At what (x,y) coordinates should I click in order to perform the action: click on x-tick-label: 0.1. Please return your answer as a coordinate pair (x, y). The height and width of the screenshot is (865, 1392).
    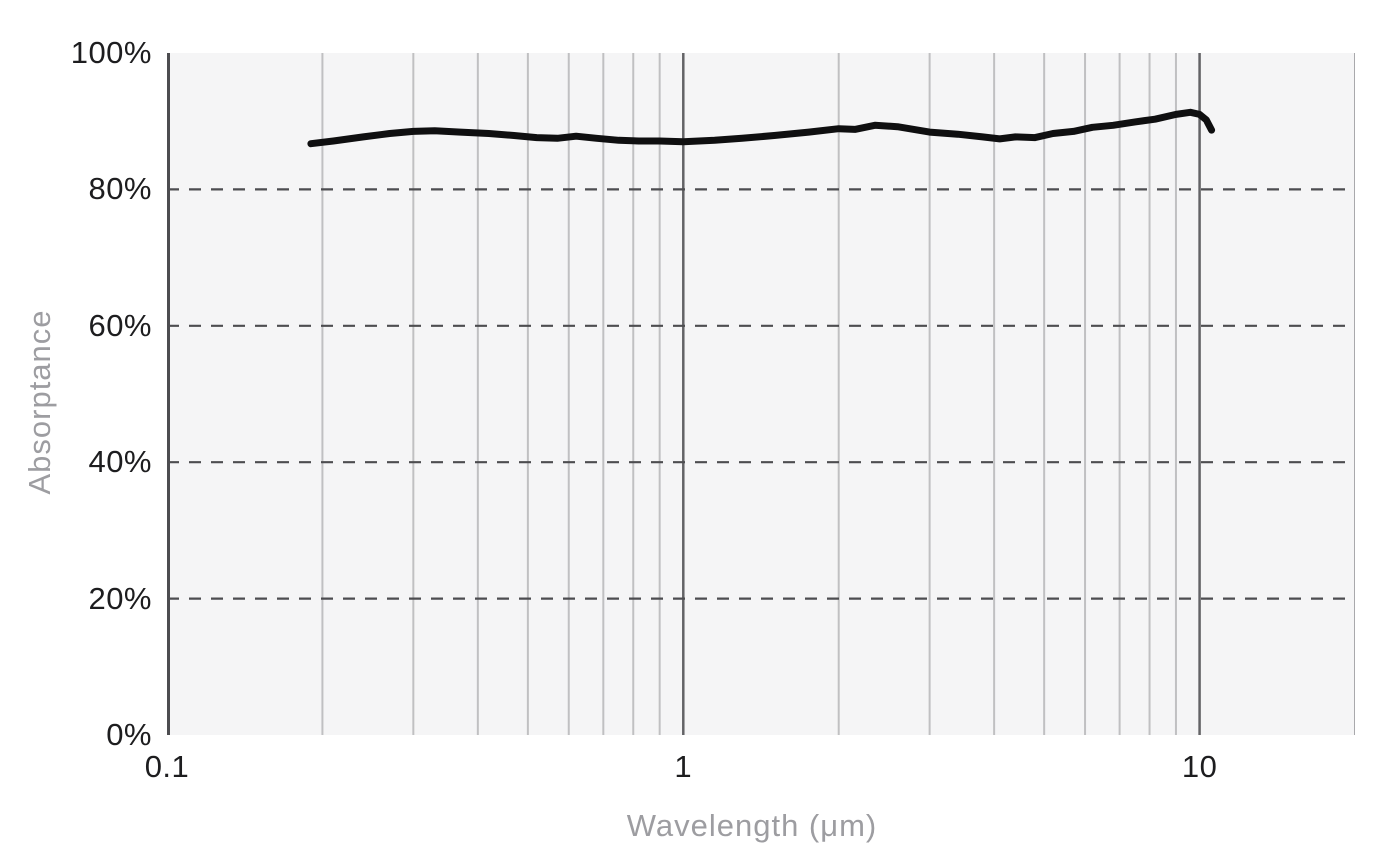
    Looking at the image, I should click on (167, 766).